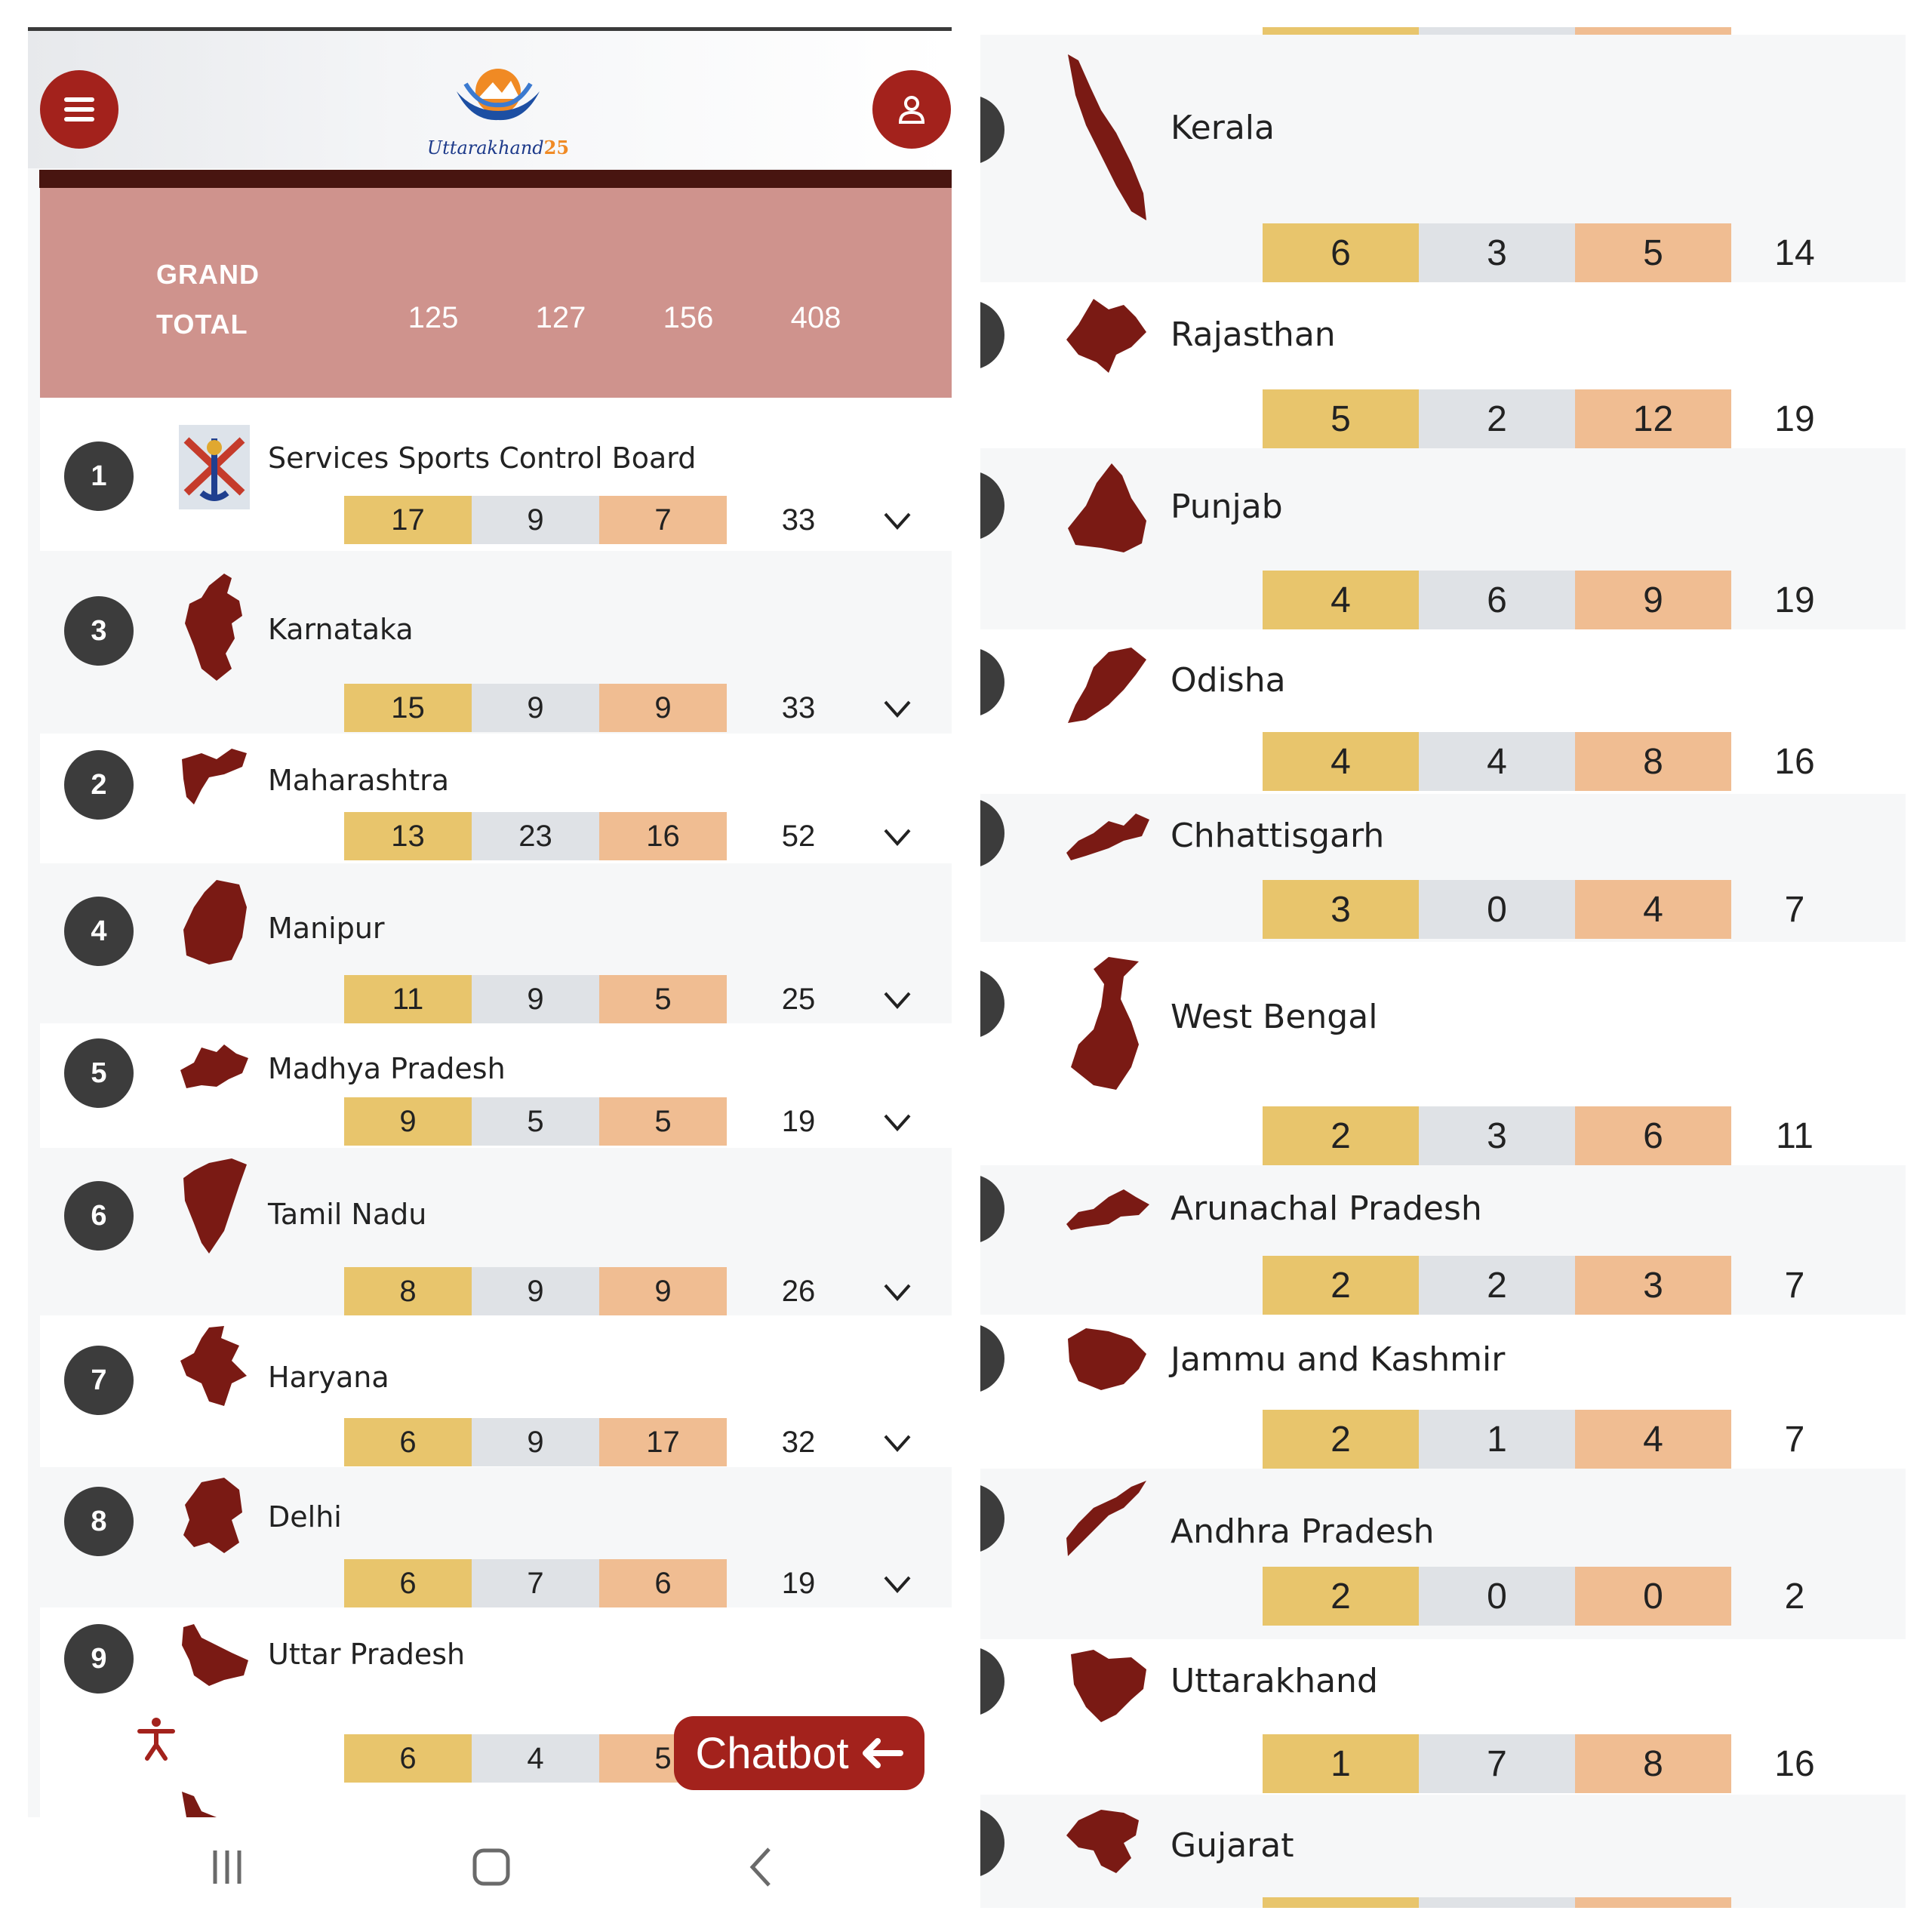 This screenshot has width=1932, height=1932. I want to click on medal-cells: 6 4 5, so click(535, 1758).